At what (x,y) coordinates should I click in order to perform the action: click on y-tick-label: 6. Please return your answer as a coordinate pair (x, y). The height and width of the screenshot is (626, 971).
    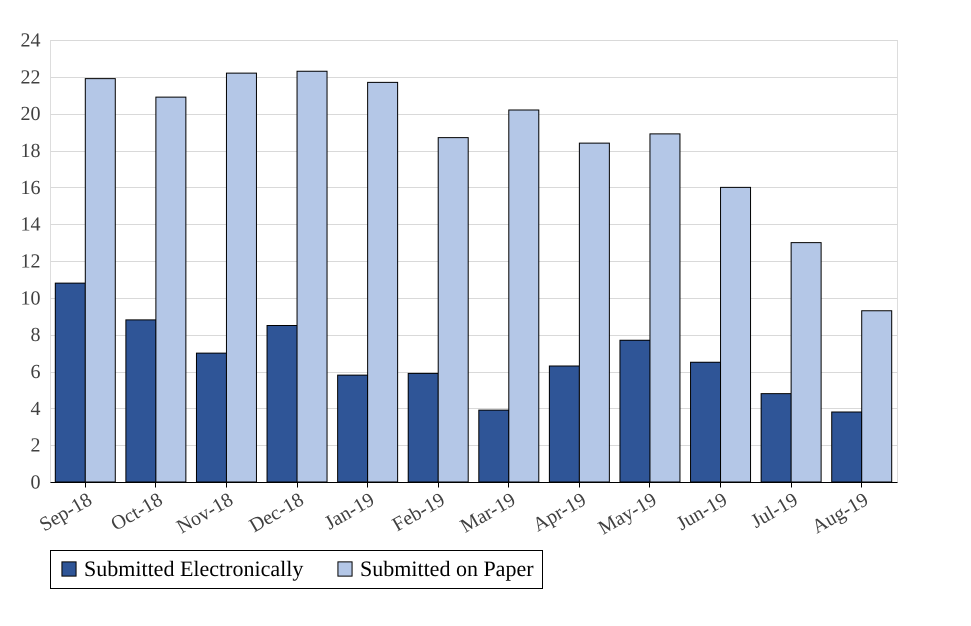
    Looking at the image, I should click on (35, 372).